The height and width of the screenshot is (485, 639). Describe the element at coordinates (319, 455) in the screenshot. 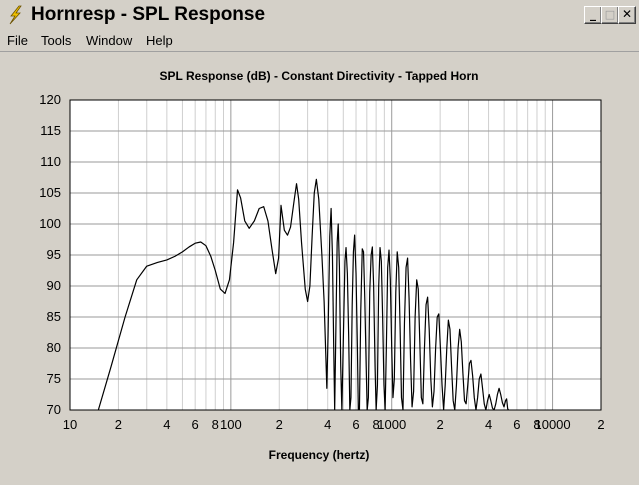

I see `x-axis-label: Frequency (hertz)` at that location.